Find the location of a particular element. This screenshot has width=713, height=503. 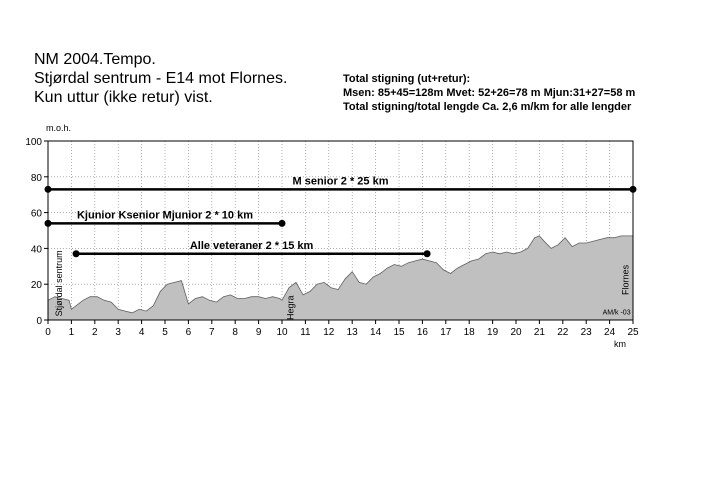

chart-annotation: Flornes is located at coordinates (625, 279).